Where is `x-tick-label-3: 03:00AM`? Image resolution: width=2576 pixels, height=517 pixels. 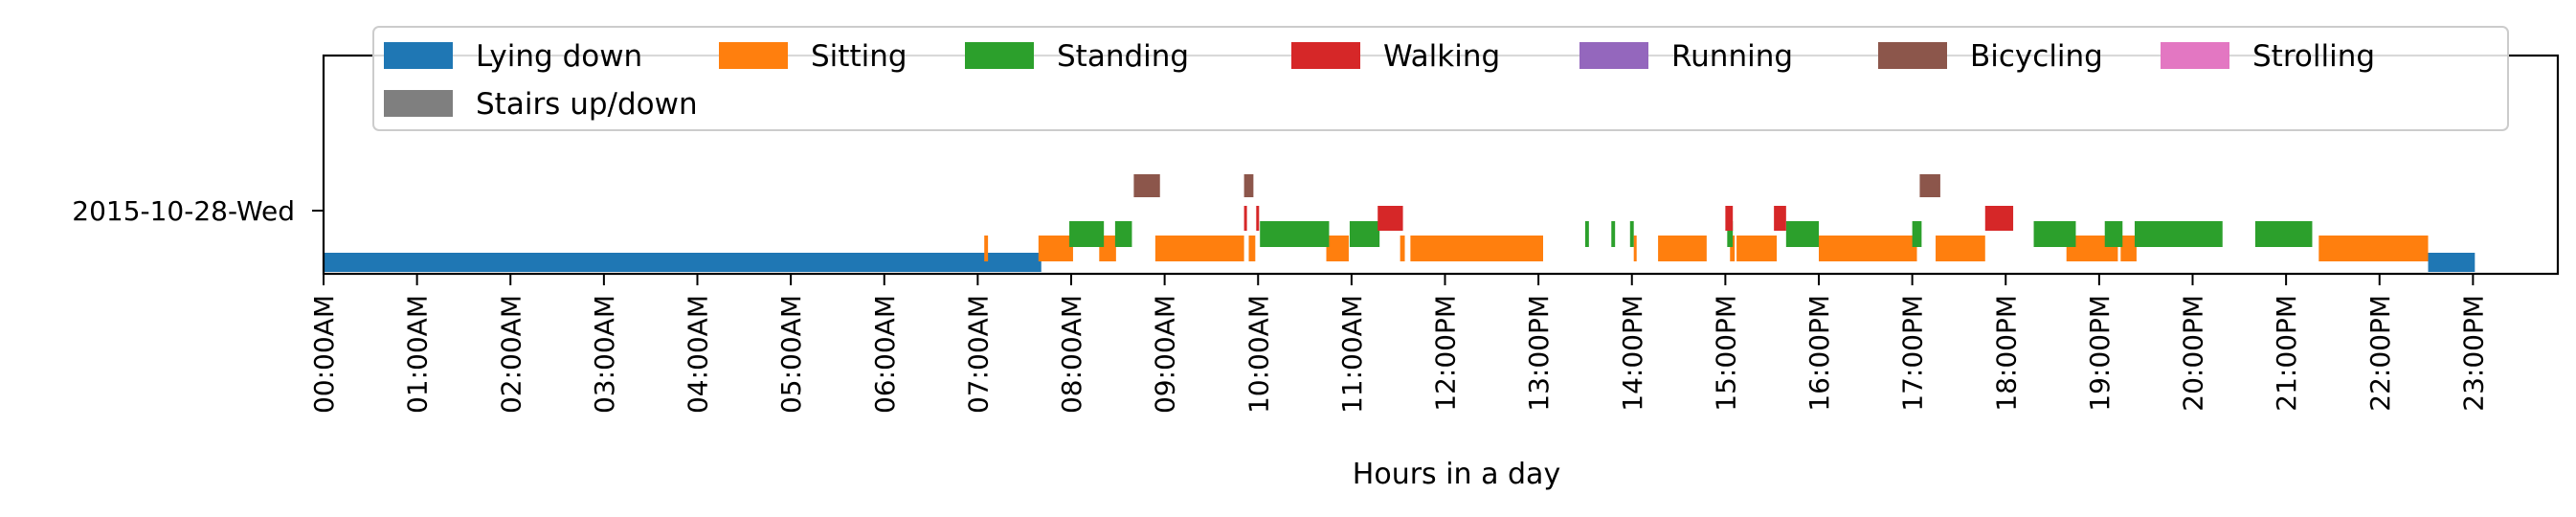 x-tick-label-3: 03:00AM is located at coordinates (605, 354).